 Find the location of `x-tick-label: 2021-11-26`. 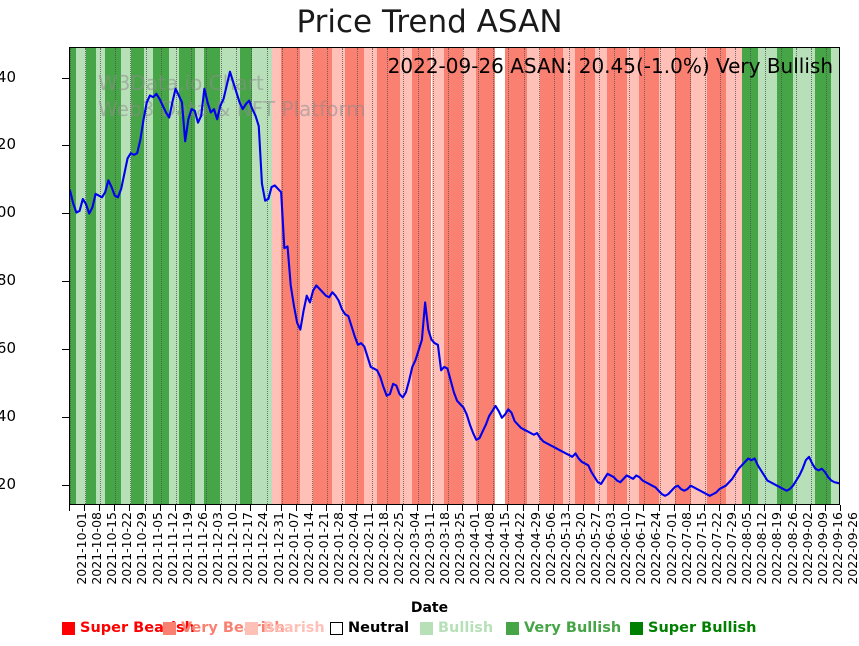

x-tick-label: 2021-11-26 is located at coordinates (202, 548).